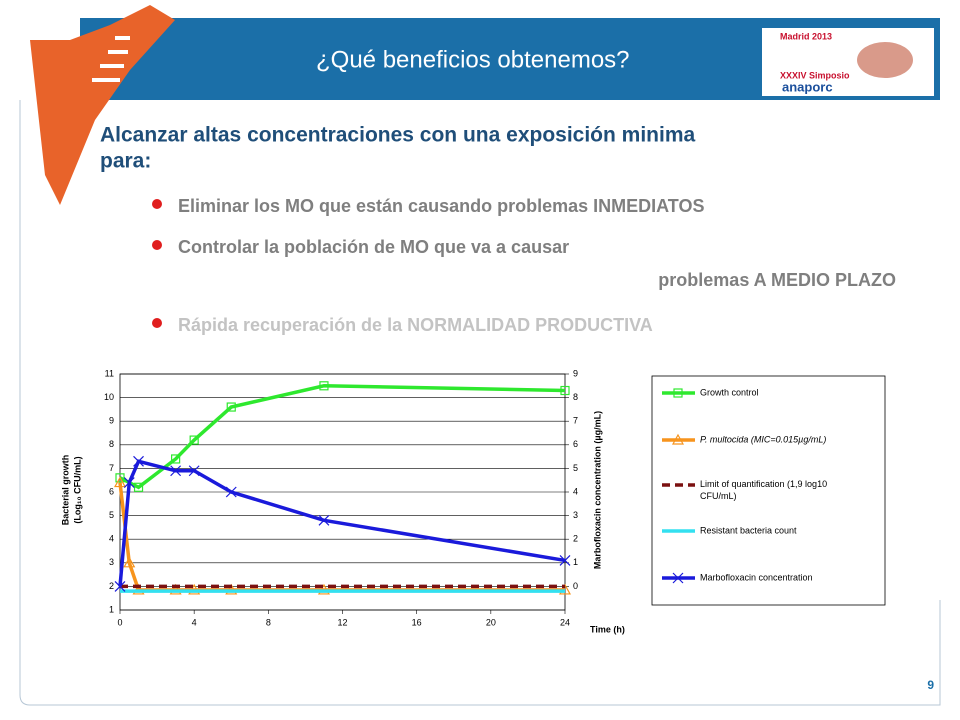 The width and height of the screenshot is (960, 720). I want to click on y2-tick-label: 5, so click(575, 468).